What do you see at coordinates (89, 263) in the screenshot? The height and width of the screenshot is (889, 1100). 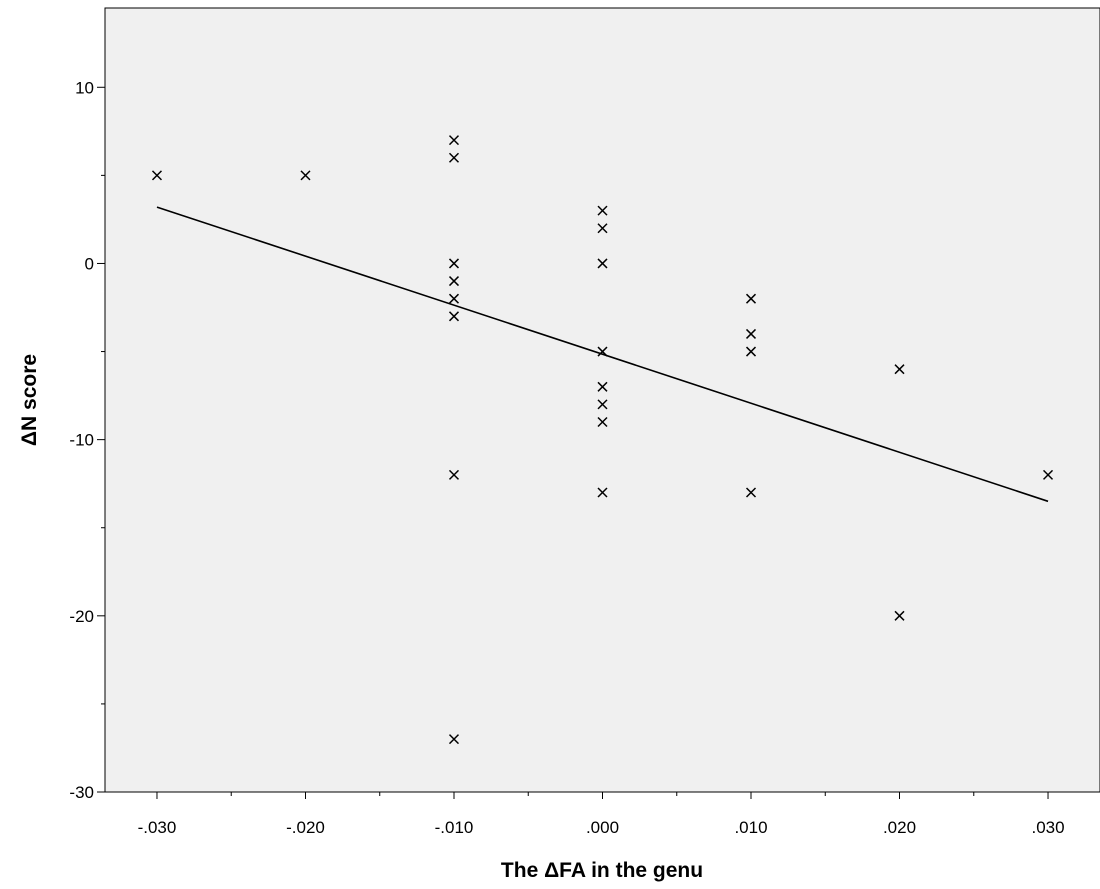 I see `y-tick-label: 0` at bounding box center [89, 263].